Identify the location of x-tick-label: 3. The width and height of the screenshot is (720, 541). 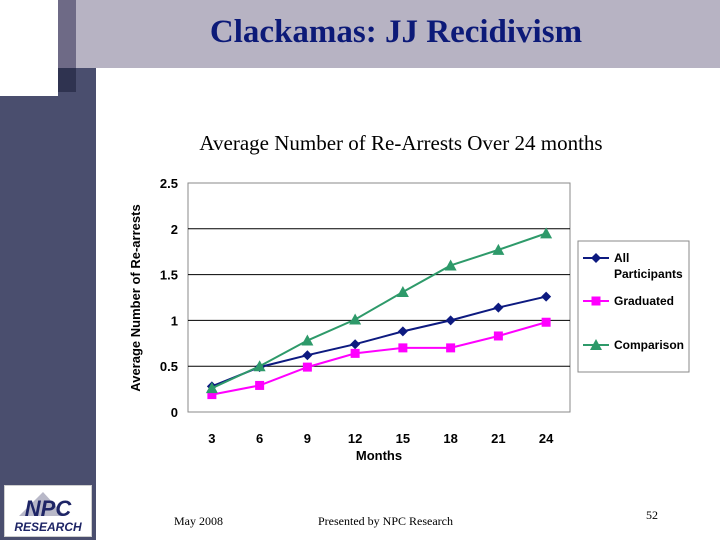
(211, 438).